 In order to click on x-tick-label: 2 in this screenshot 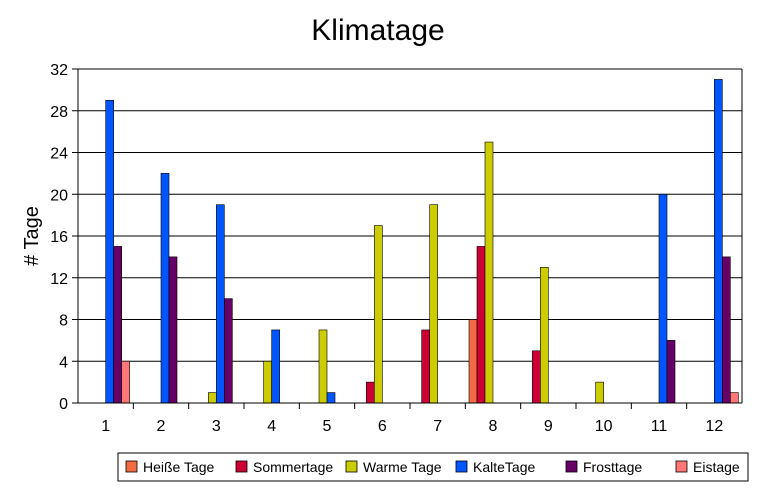, I will do `click(161, 426)`.